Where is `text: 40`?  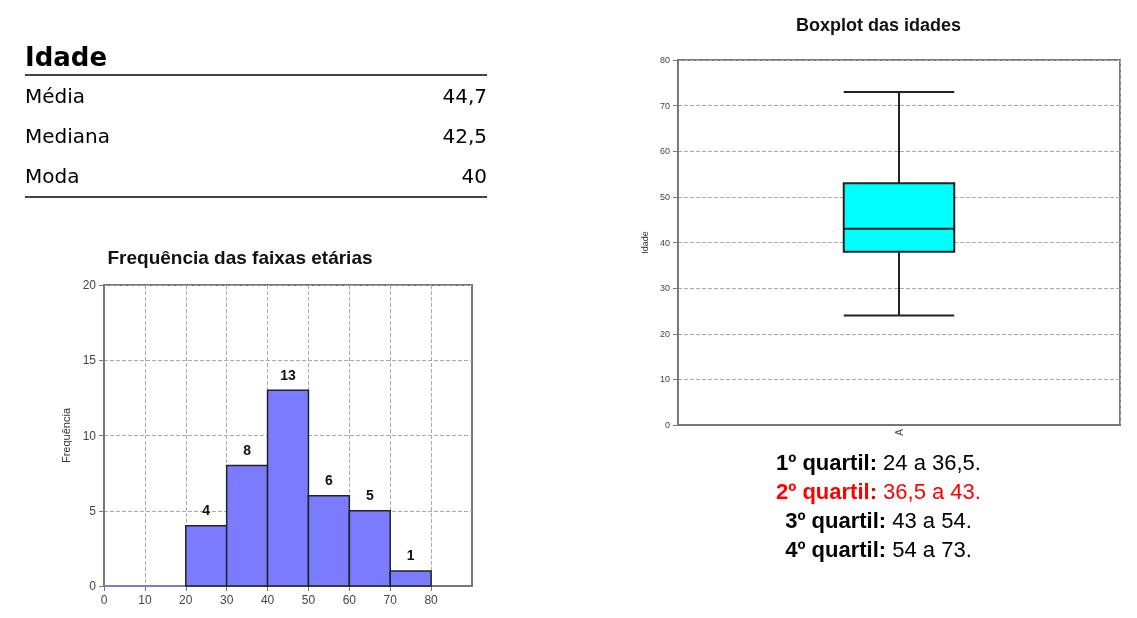 text: 40 is located at coordinates (474, 176).